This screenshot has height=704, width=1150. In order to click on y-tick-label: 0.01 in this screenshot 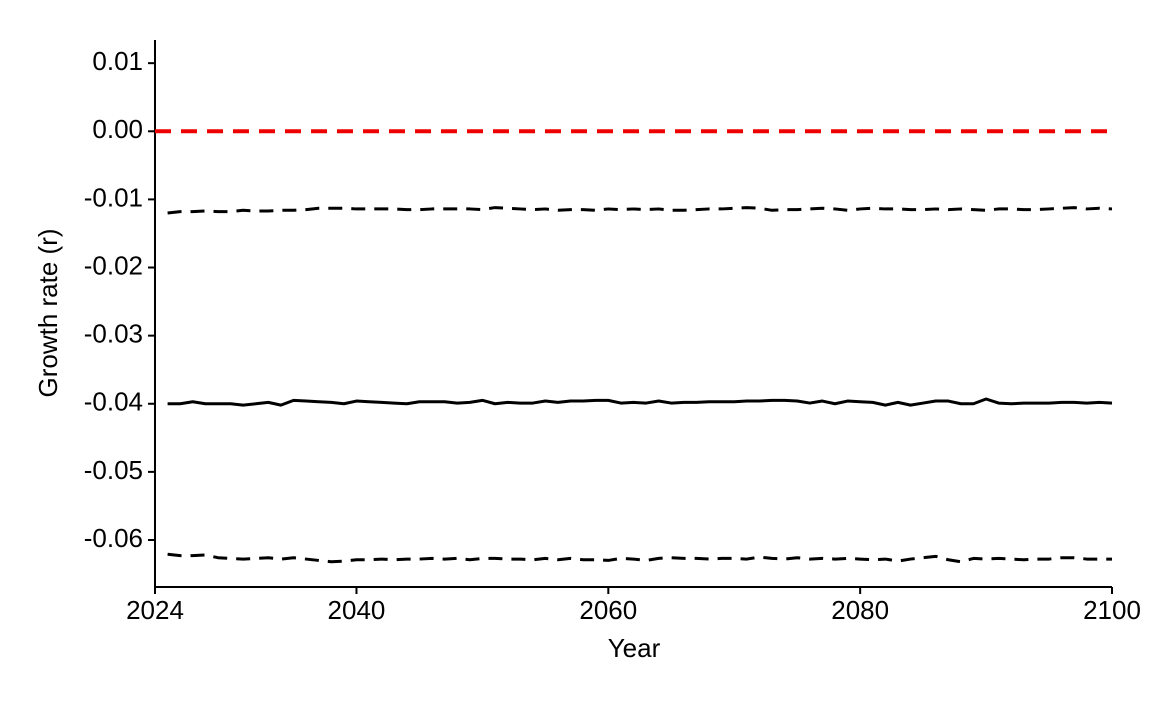, I will do `click(117, 61)`.